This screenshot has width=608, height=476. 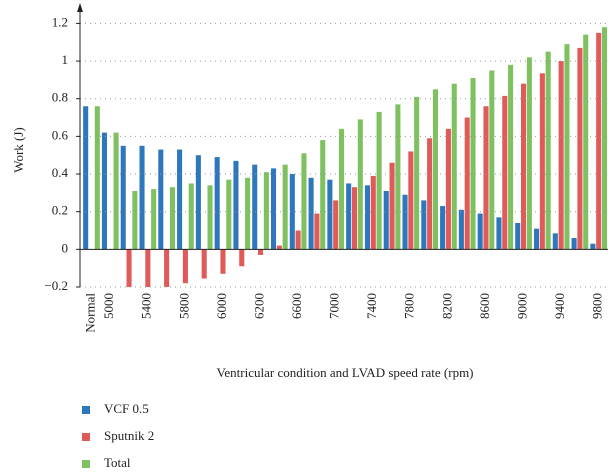 I want to click on y-tick-label: 0.6, so click(x=60, y=134).